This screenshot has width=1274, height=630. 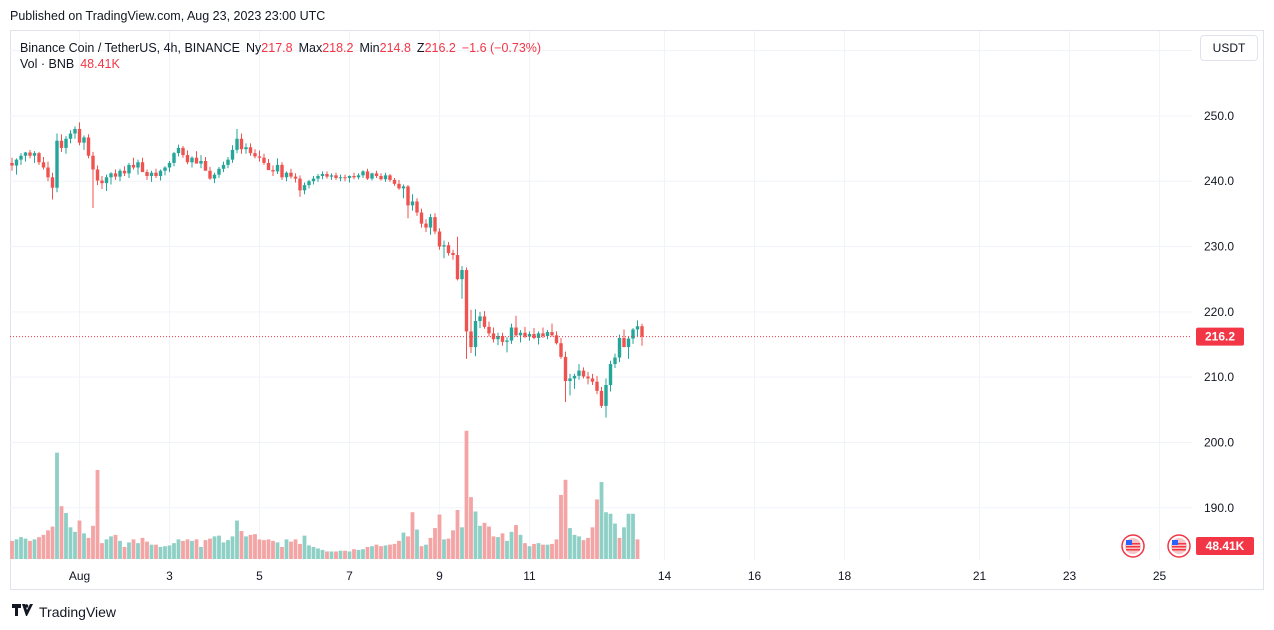 What do you see at coordinates (1229, 48) in the screenshot?
I see `currency-button: USDT` at bounding box center [1229, 48].